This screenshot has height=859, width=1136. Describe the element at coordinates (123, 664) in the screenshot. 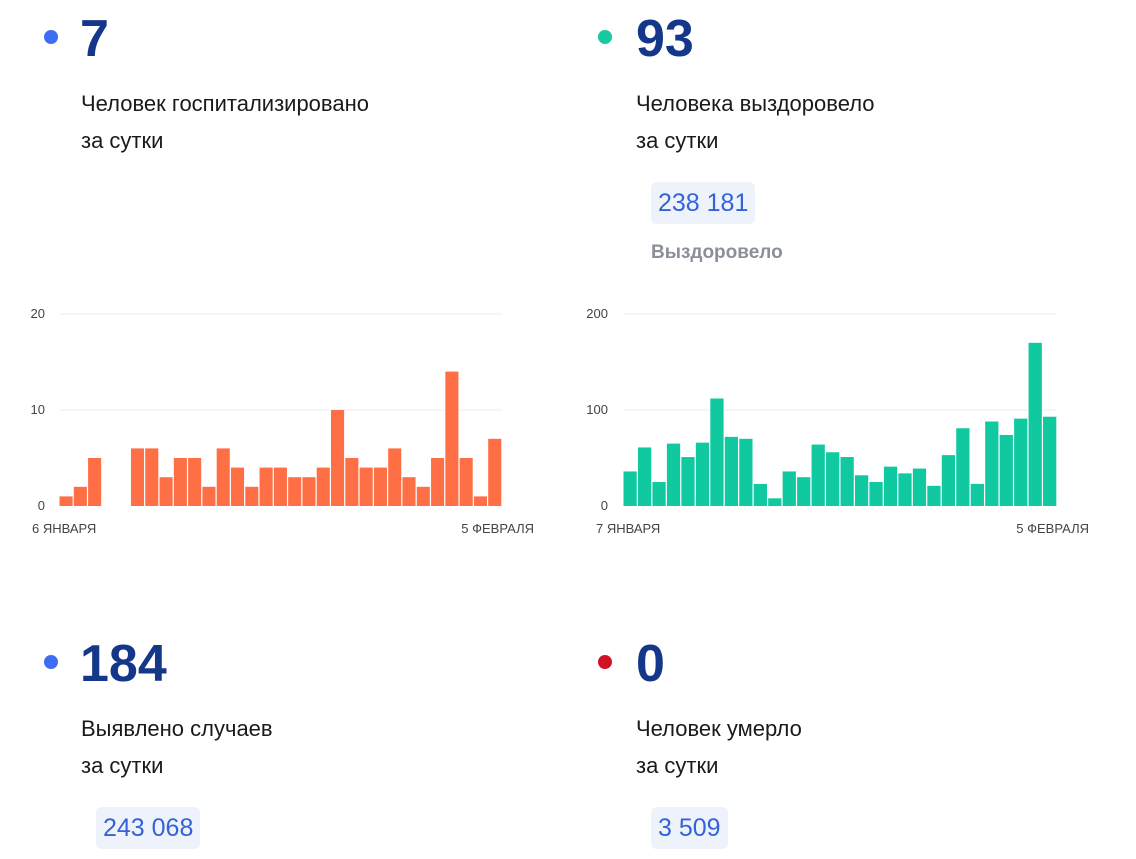

I see `cases-count: 184` at that location.